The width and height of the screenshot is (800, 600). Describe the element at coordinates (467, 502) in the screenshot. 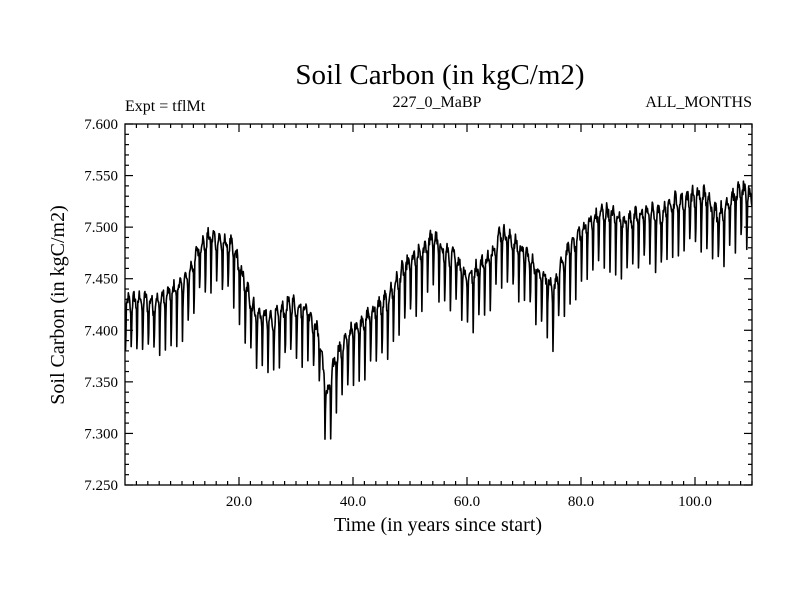

I see `x-tick-label: 60.0` at that location.